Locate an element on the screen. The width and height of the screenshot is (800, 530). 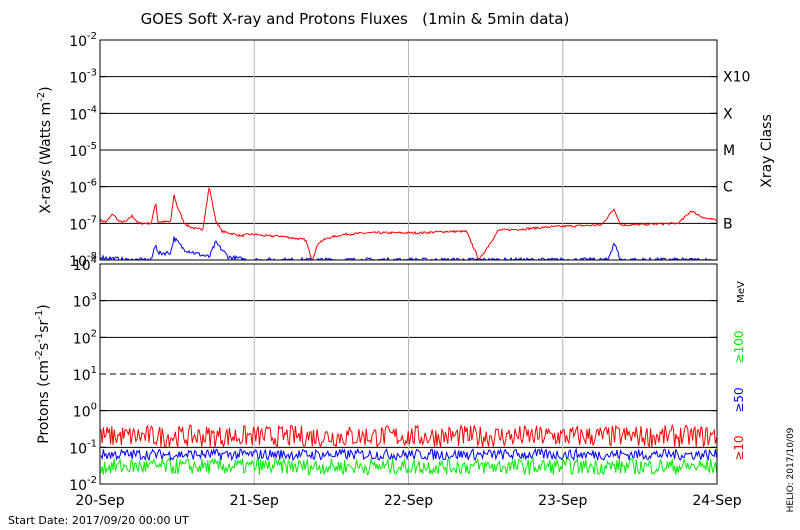
proton-p50-line is located at coordinates (408, 454).